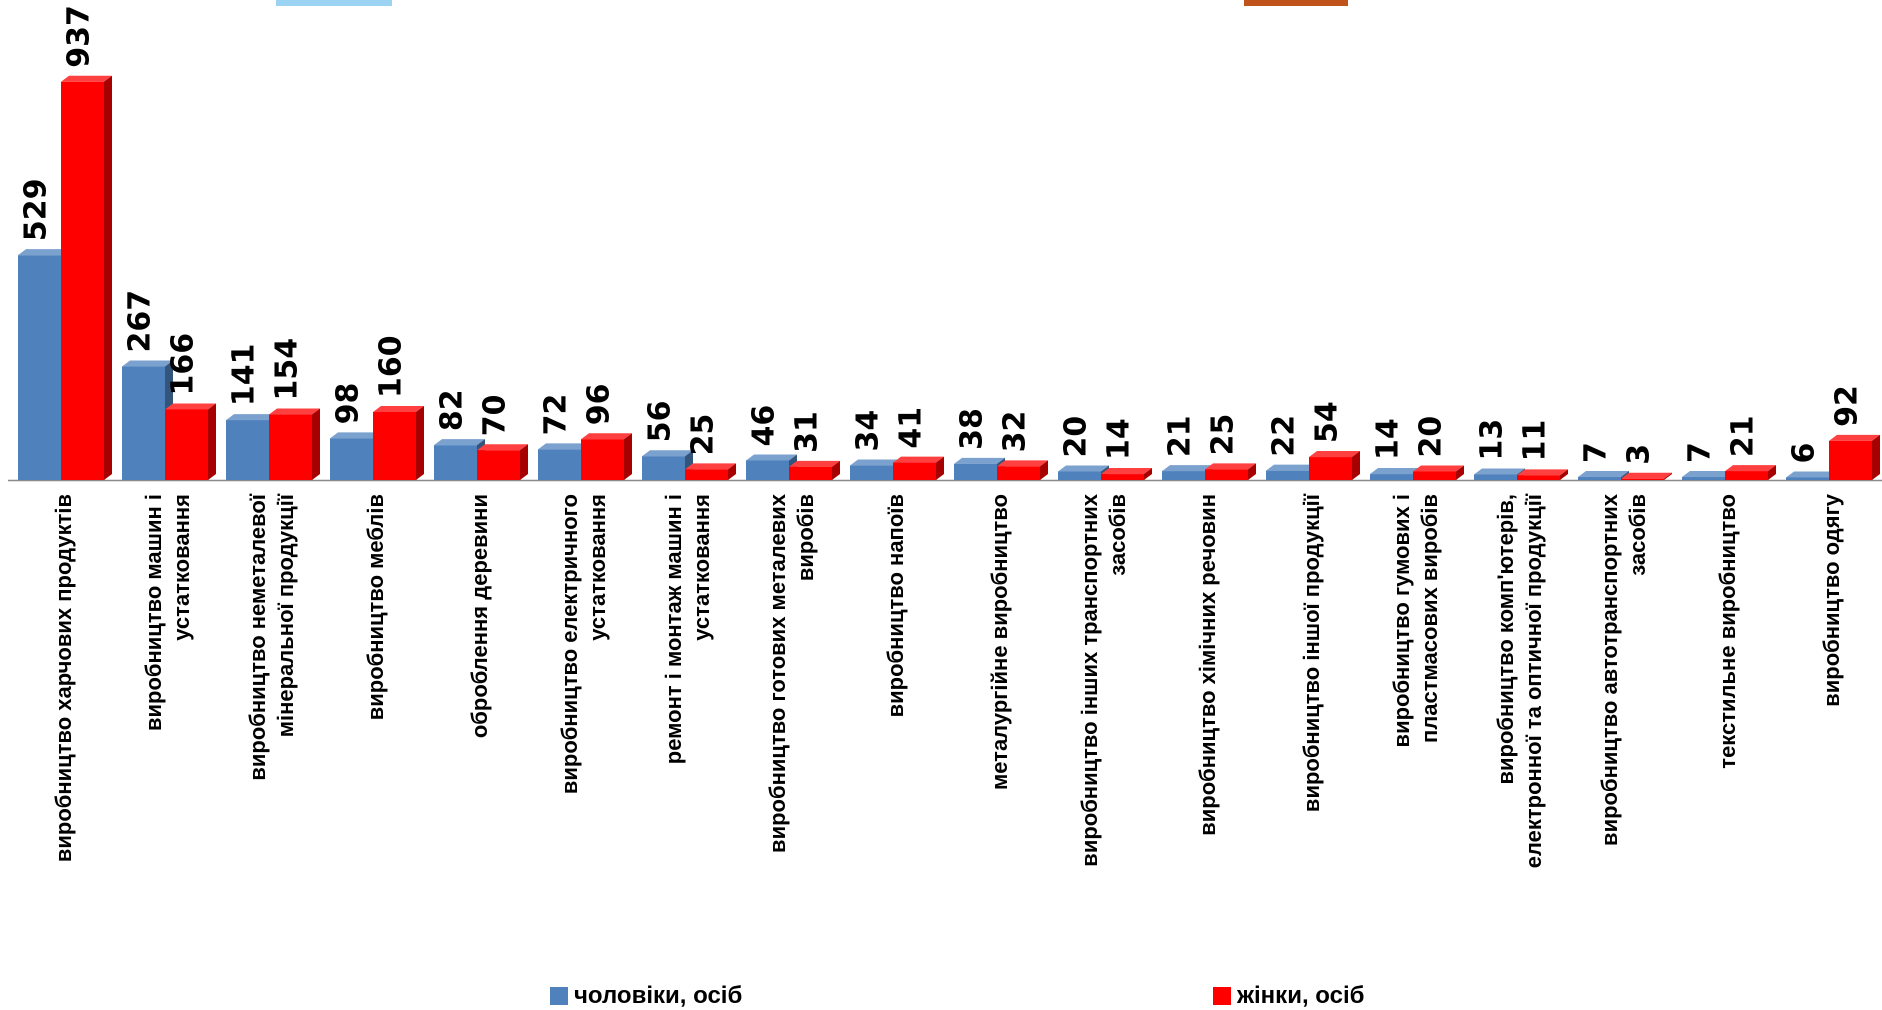  Describe the element at coordinates (1327, 422) in the screenshot. I see `value-label-women-12: 54` at that location.